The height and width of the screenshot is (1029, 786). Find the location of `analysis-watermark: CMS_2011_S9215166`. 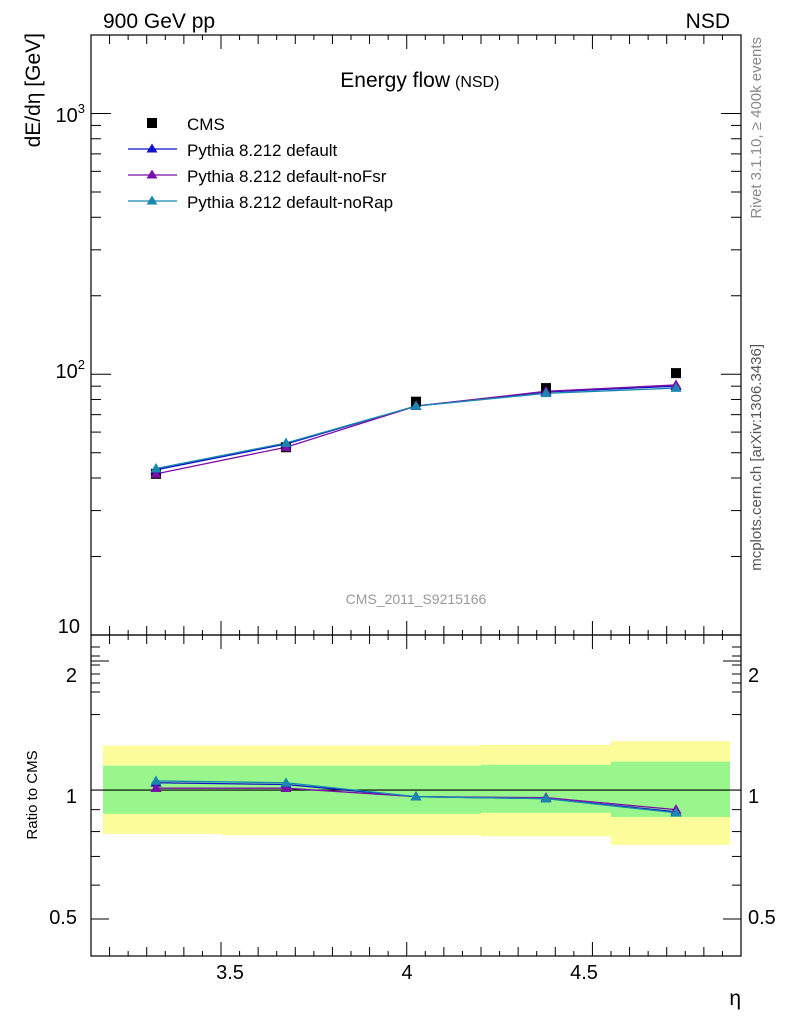

analysis-watermark: CMS_2011_S9215166 is located at coordinates (416, 599).